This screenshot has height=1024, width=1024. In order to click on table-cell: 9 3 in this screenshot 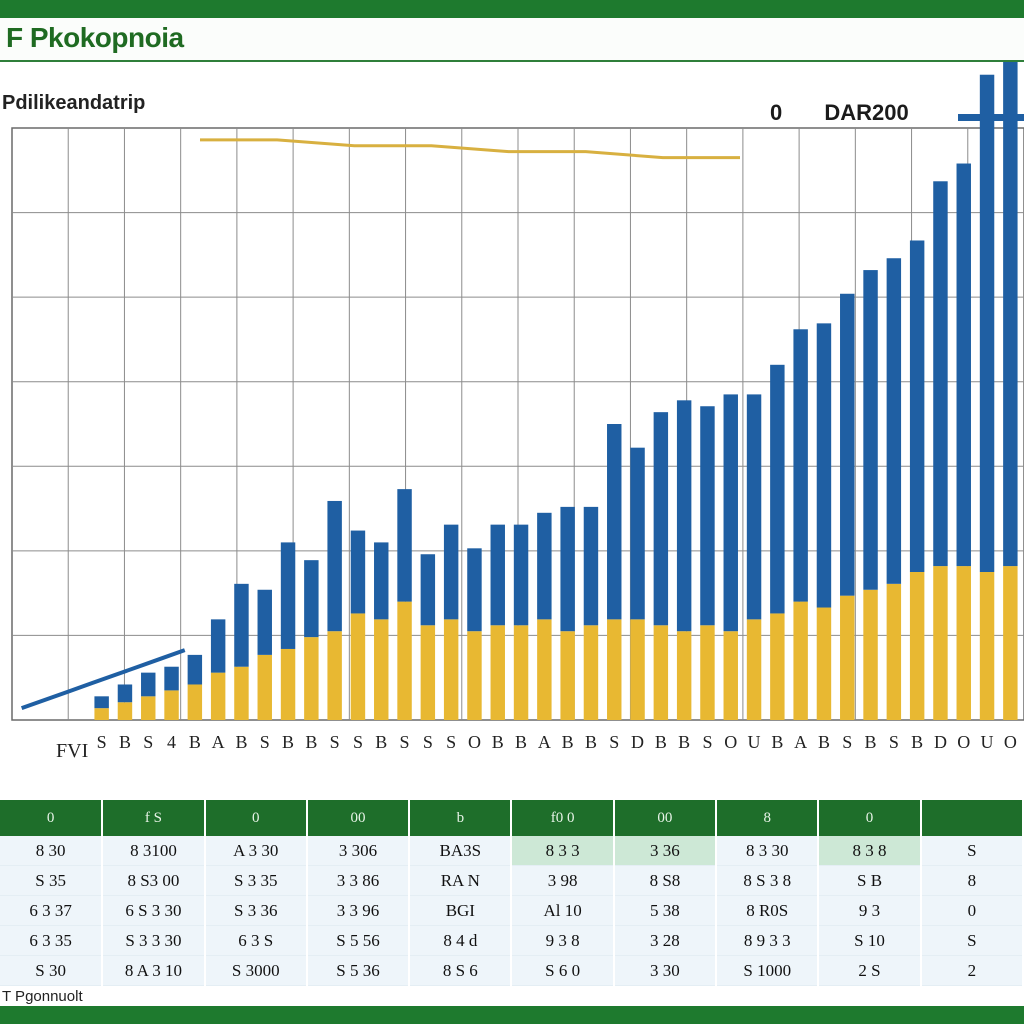, I will do `click(870, 910)`.